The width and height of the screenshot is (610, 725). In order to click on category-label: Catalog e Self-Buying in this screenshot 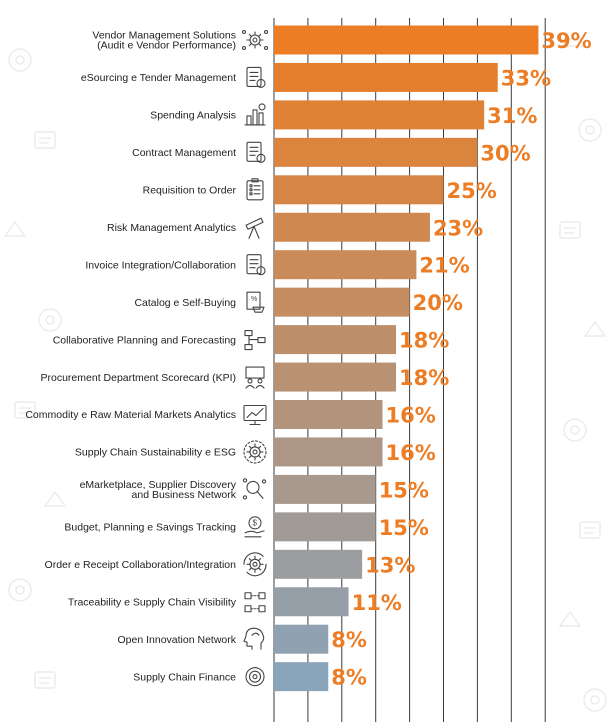, I will do `click(185, 303)`.